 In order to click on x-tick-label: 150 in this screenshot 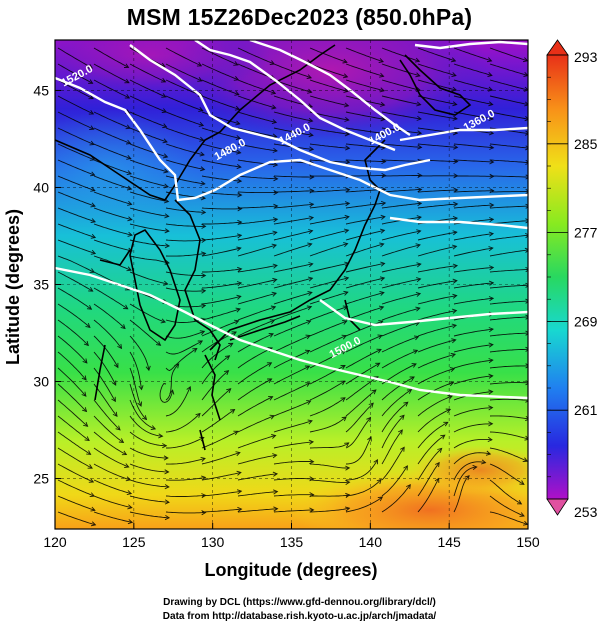, I will do `click(528, 542)`.